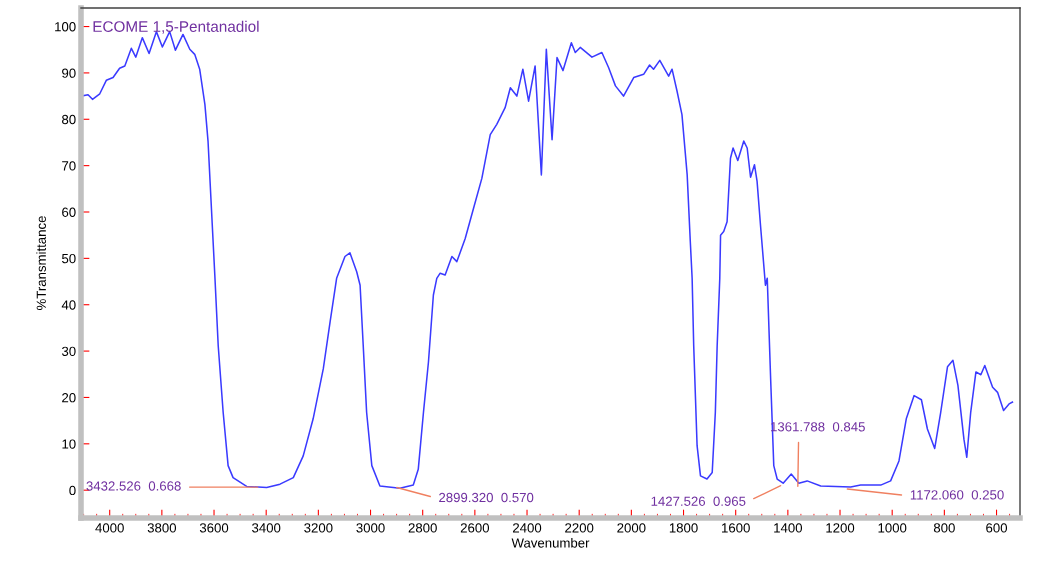 This screenshot has height=572, width=1062. What do you see at coordinates (997, 528) in the screenshot?
I see `x-tick-label: 600` at bounding box center [997, 528].